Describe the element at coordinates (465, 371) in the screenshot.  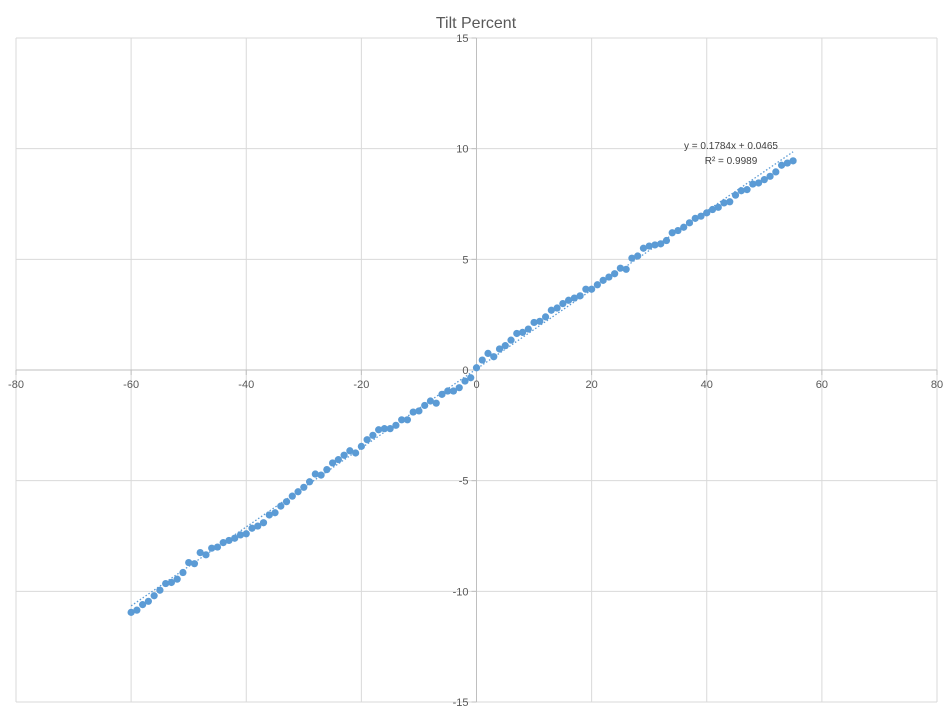
I see `y-tick-label: 0` at that location.